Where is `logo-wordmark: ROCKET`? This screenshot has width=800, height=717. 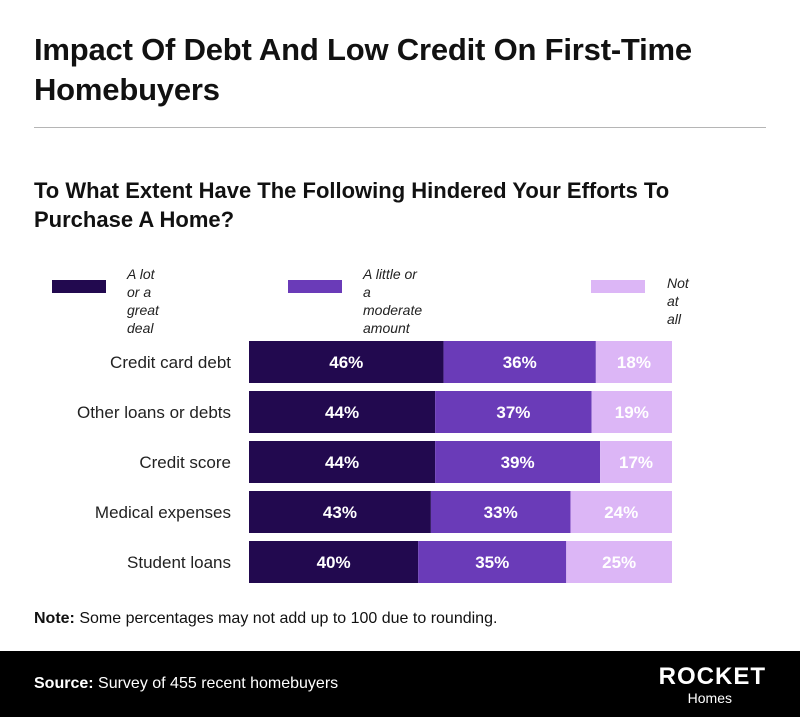
logo-wordmark: ROCKET is located at coordinates (712, 676).